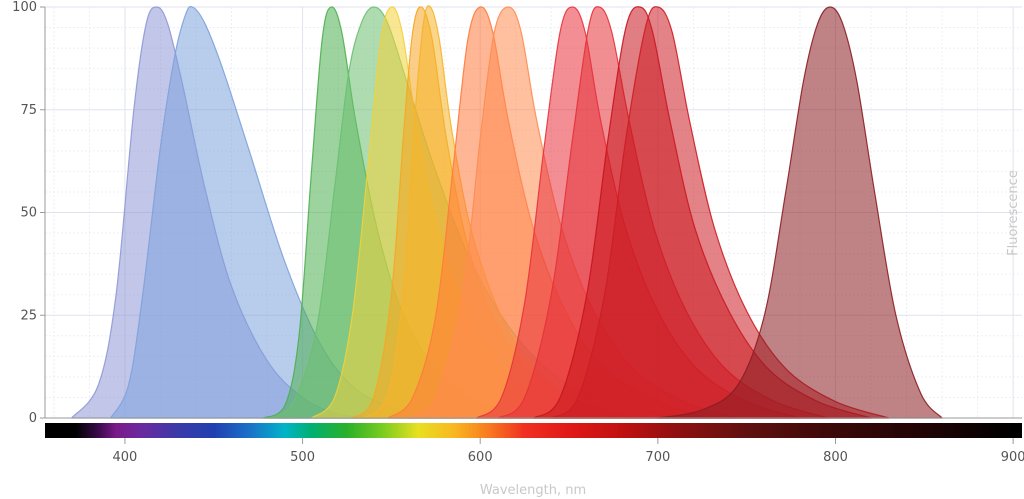 The width and height of the screenshot is (1024, 499). What do you see at coordinates (835, 457) in the screenshot?
I see `x-tick-label: 800` at bounding box center [835, 457].